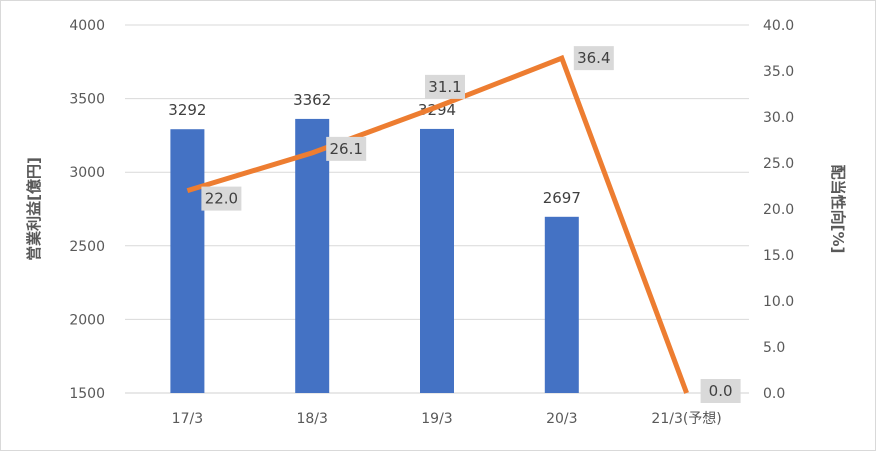 The width and height of the screenshot is (876, 454). Describe the element at coordinates (838, 209) in the screenshot. I see `right-axis-title: 配当性向[%]` at that location.